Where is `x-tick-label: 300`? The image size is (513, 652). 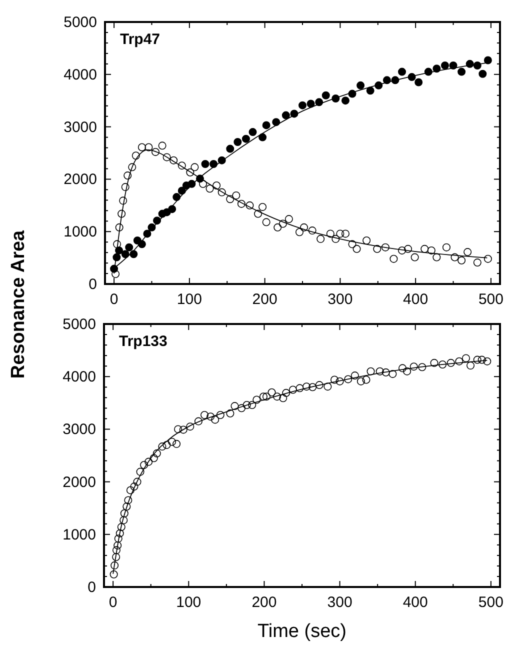 x-tick-label: 300 is located at coordinates (339, 602).